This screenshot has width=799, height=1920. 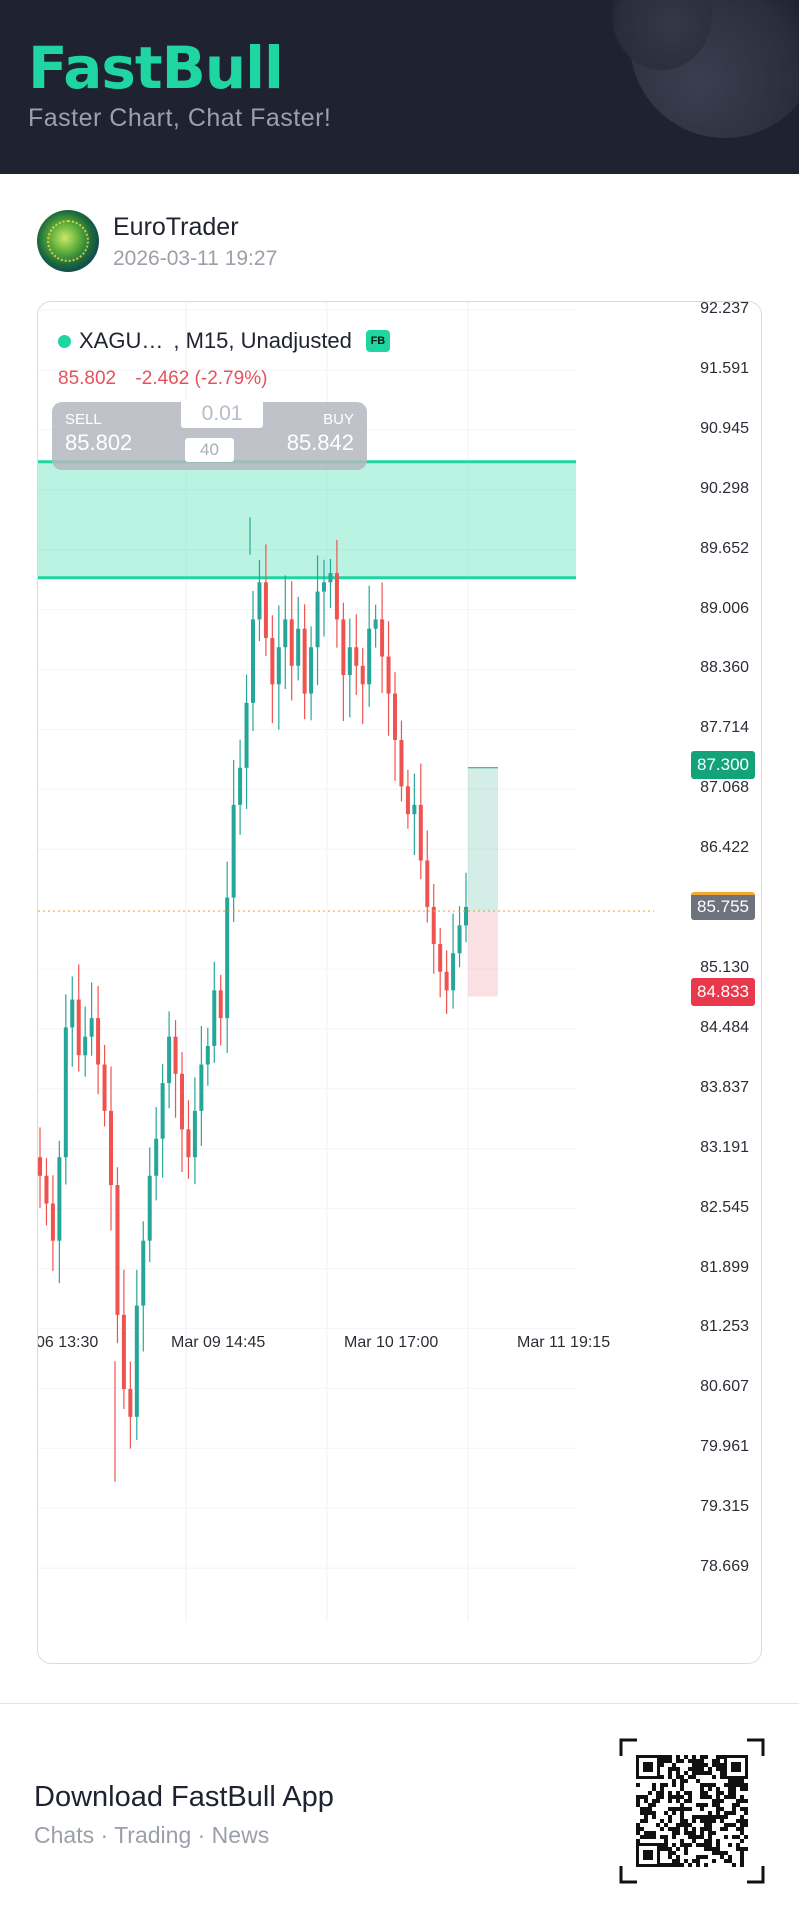 What do you see at coordinates (195, 258) in the screenshot?
I see `post-timestamp: 2026-03-11 19:27` at bounding box center [195, 258].